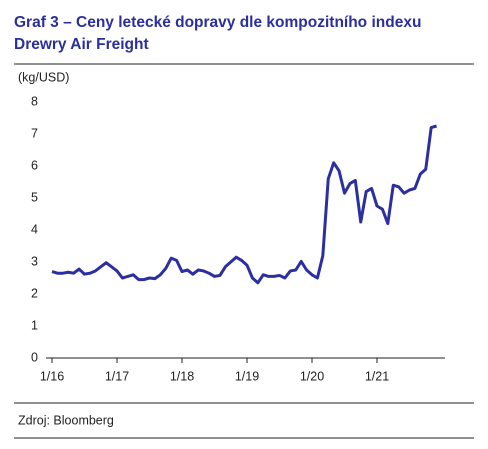 This screenshot has width=488, height=449. What do you see at coordinates (34, 101) in the screenshot?
I see `y-tick-label: 8` at bounding box center [34, 101].